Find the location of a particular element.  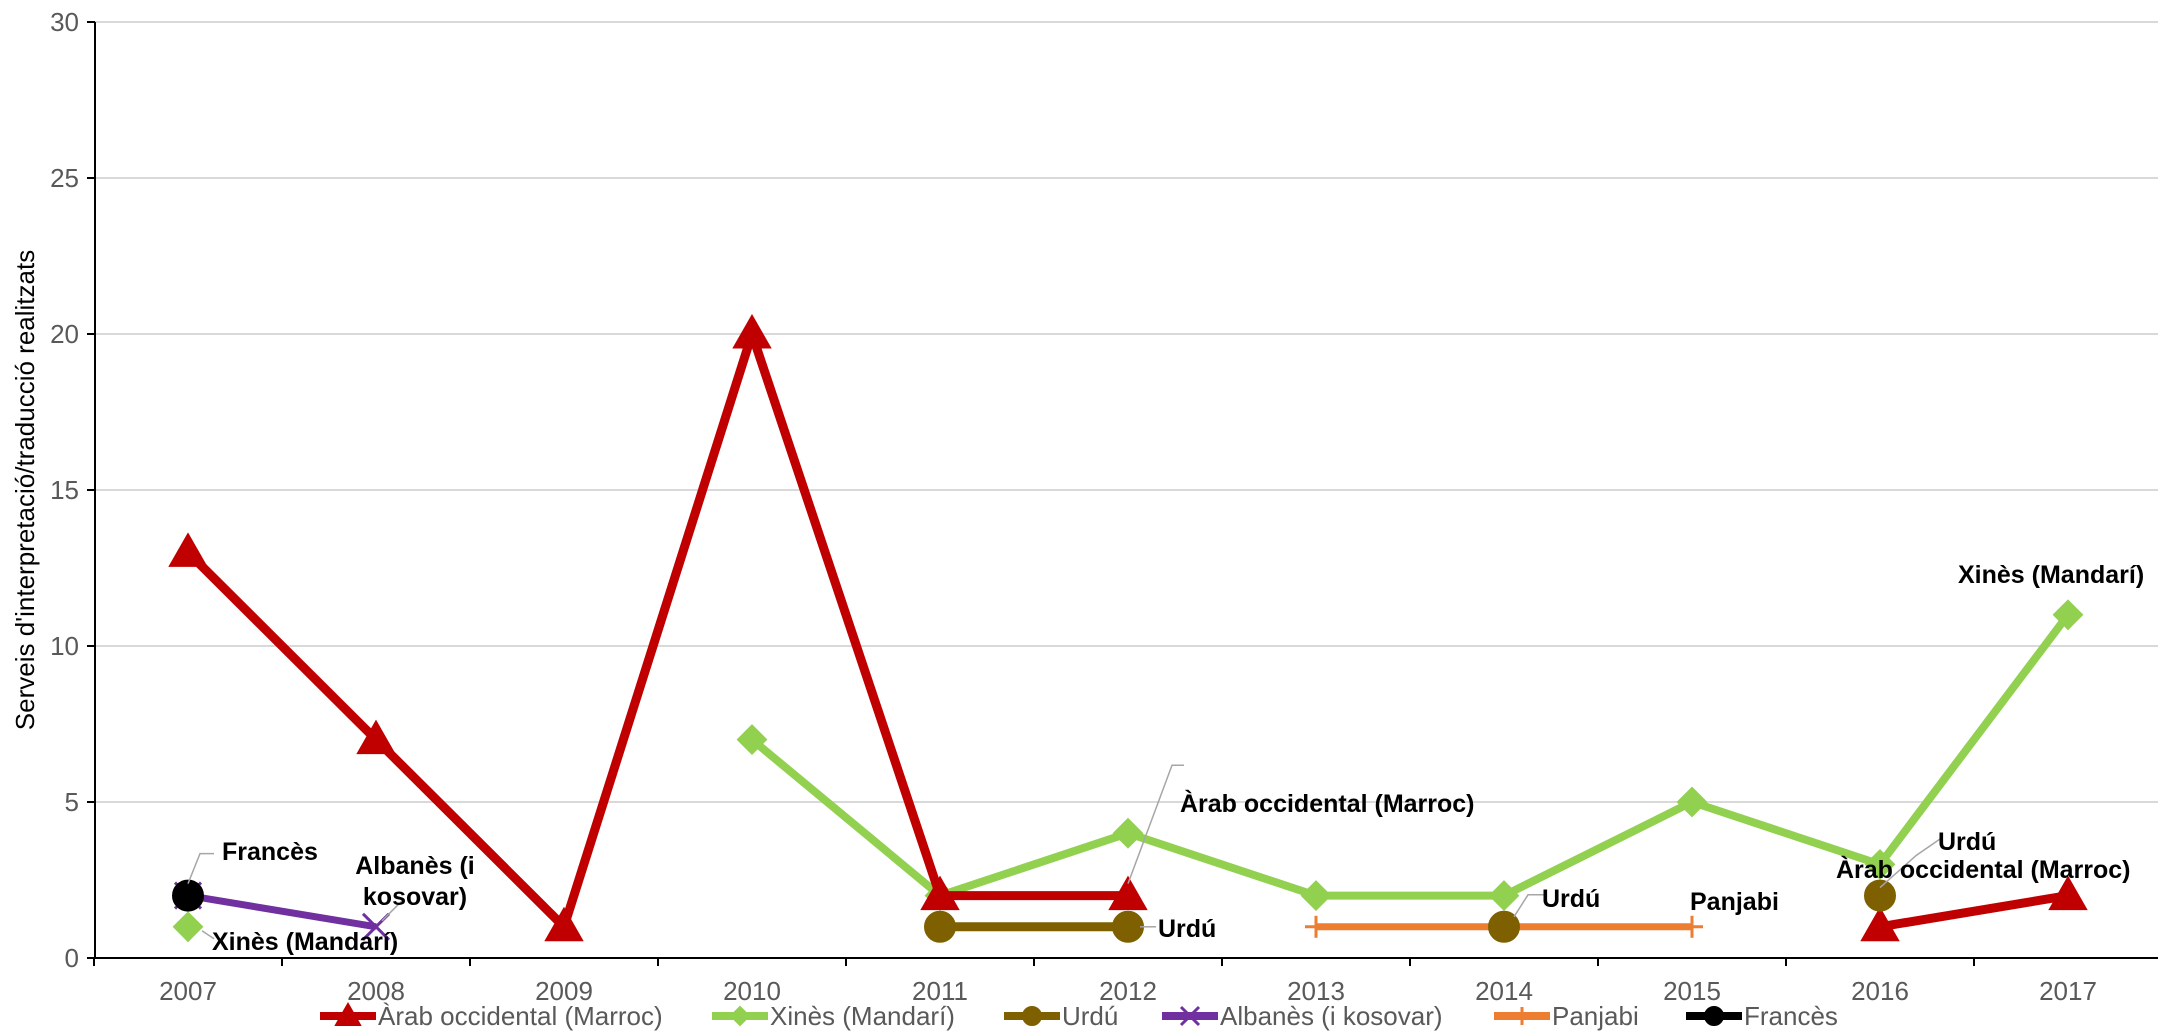

x-tick-label: 2009 is located at coordinates (564, 991).